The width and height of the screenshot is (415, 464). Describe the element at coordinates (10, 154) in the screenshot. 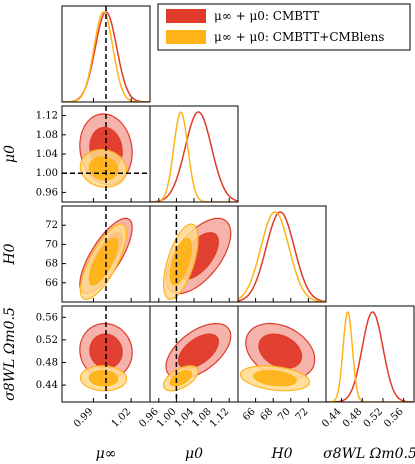

I see `y-axis-label-mu0: μ0` at that location.